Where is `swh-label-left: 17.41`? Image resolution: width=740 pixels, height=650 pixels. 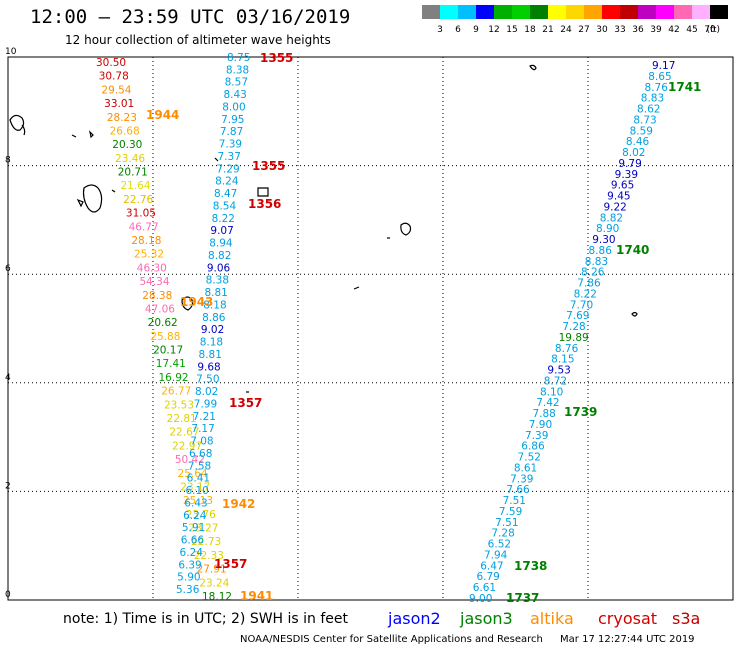
swh-label-left: 17.41 is located at coordinates (171, 364).